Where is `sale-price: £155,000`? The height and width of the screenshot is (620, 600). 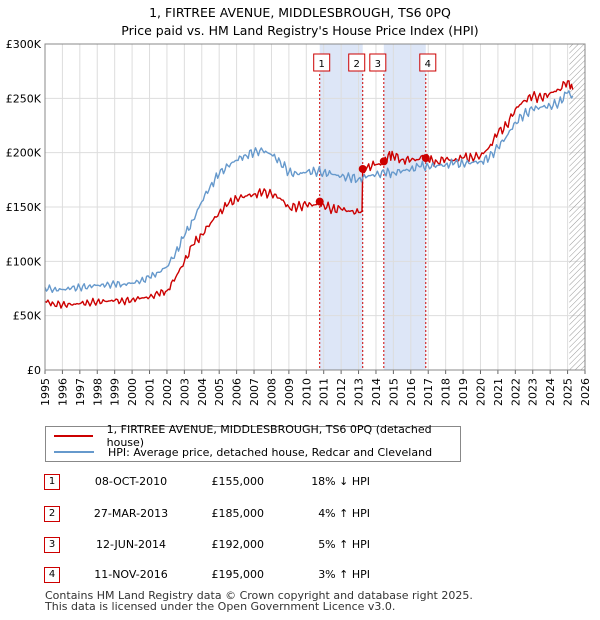
sale-price: £155,000 is located at coordinates (238, 481).